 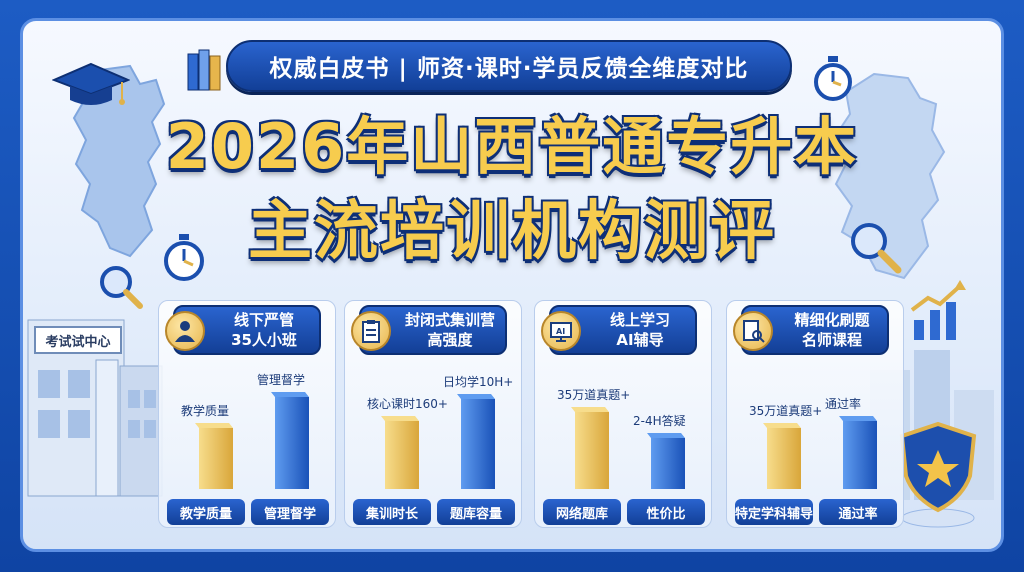 I want to click on comparison-card: 线下严管 35人小班 教学质量 管理督学 教学质量 管理督学, so click(x=247, y=414).